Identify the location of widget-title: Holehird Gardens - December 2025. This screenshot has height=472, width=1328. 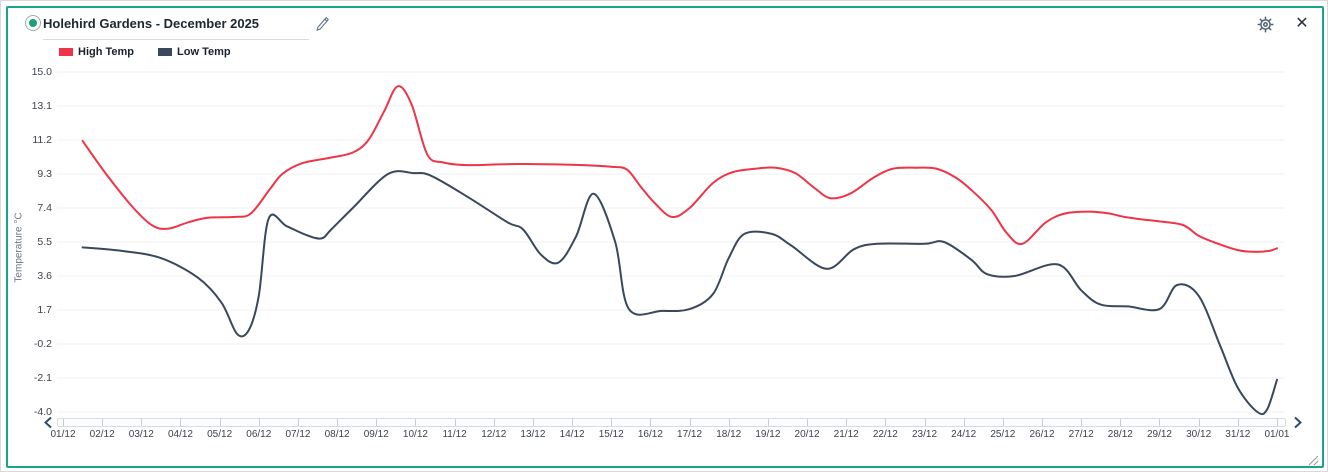
(151, 23).